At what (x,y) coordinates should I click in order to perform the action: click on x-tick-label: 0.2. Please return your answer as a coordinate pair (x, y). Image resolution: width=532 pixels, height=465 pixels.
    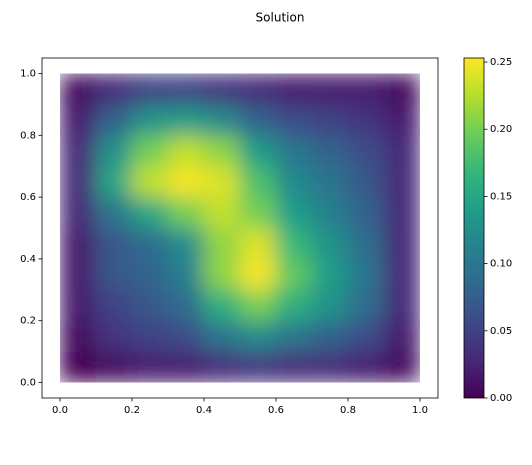
    Looking at the image, I should click on (132, 410).